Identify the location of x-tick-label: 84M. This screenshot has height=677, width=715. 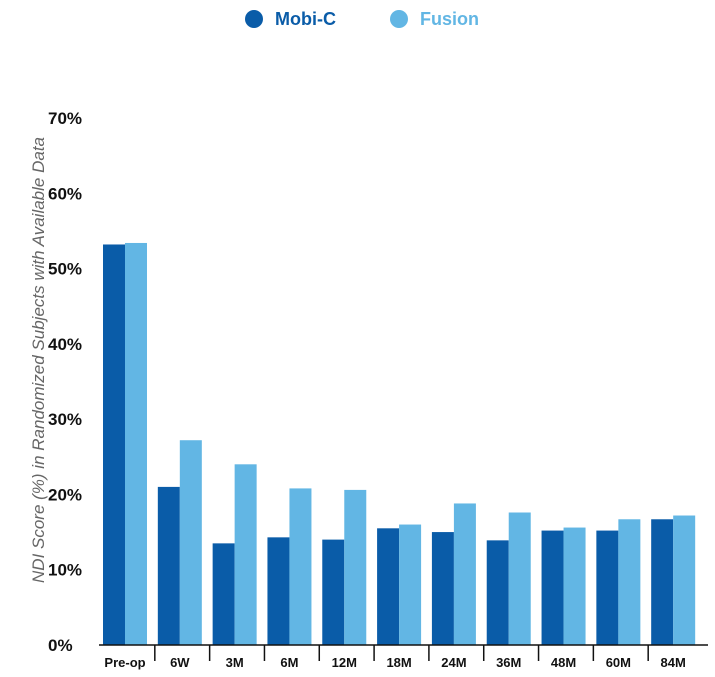
(673, 662).